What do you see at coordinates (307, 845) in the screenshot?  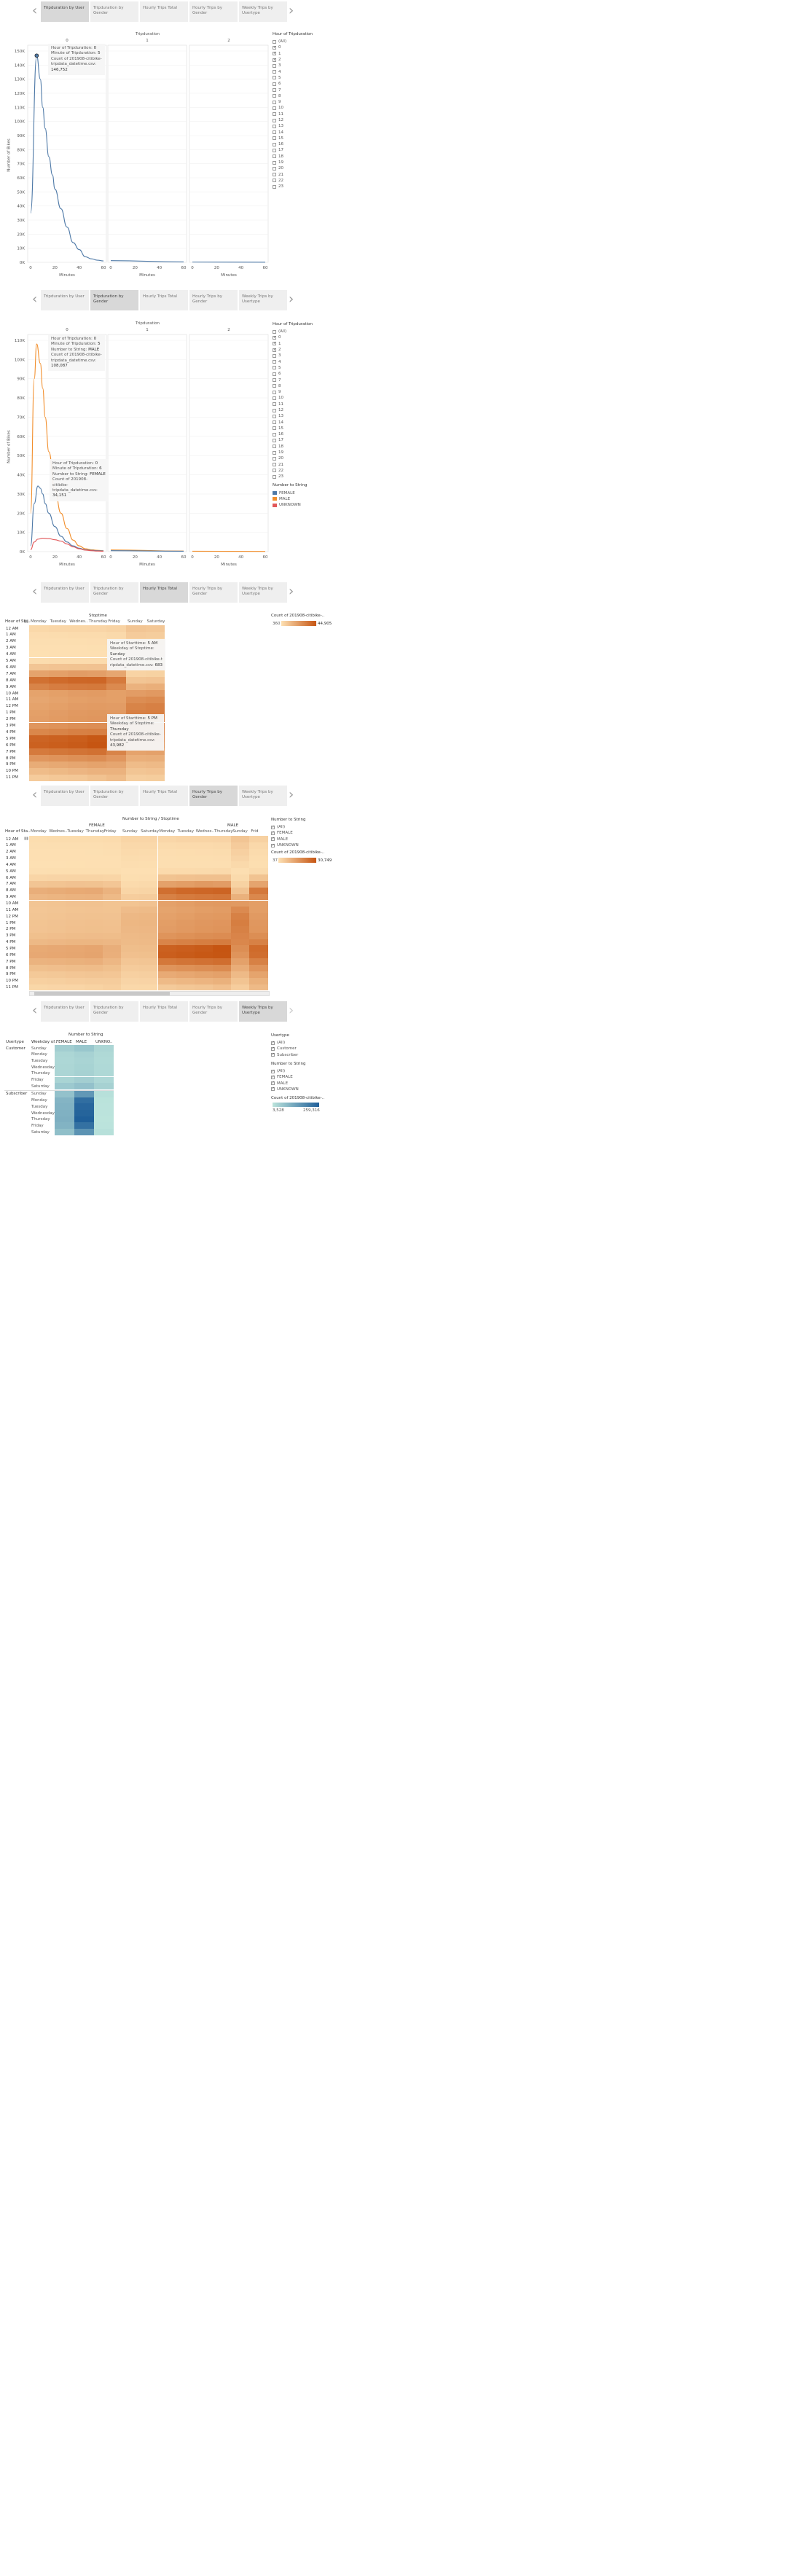 I see `filter-item: ✓ UNKNOWN` at bounding box center [307, 845].